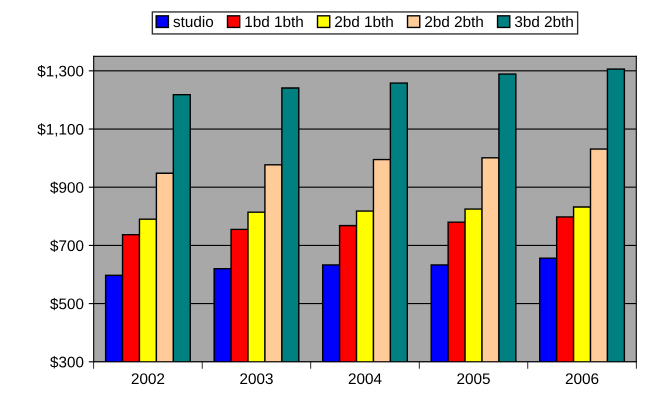  Describe the element at coordinates (473, 378) in the screenshot. I see `x-tick-label: 2005` at that location.